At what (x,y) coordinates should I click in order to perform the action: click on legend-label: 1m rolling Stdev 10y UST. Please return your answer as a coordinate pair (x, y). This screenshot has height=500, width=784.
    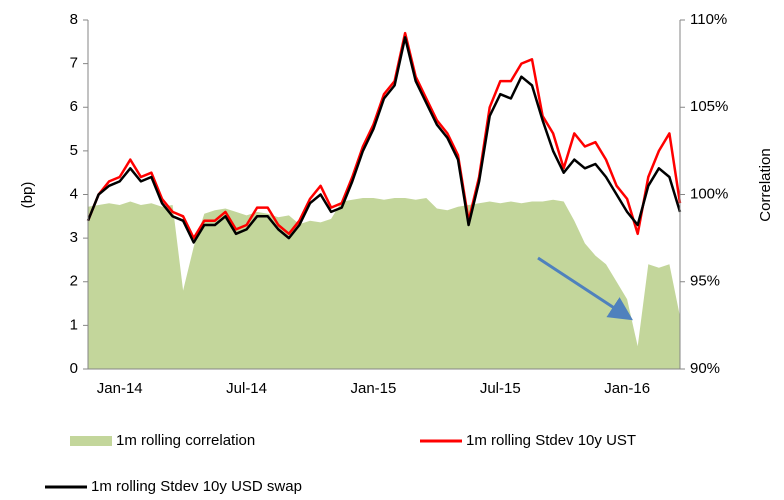
    Looking at the image, I should click on (551, 440).